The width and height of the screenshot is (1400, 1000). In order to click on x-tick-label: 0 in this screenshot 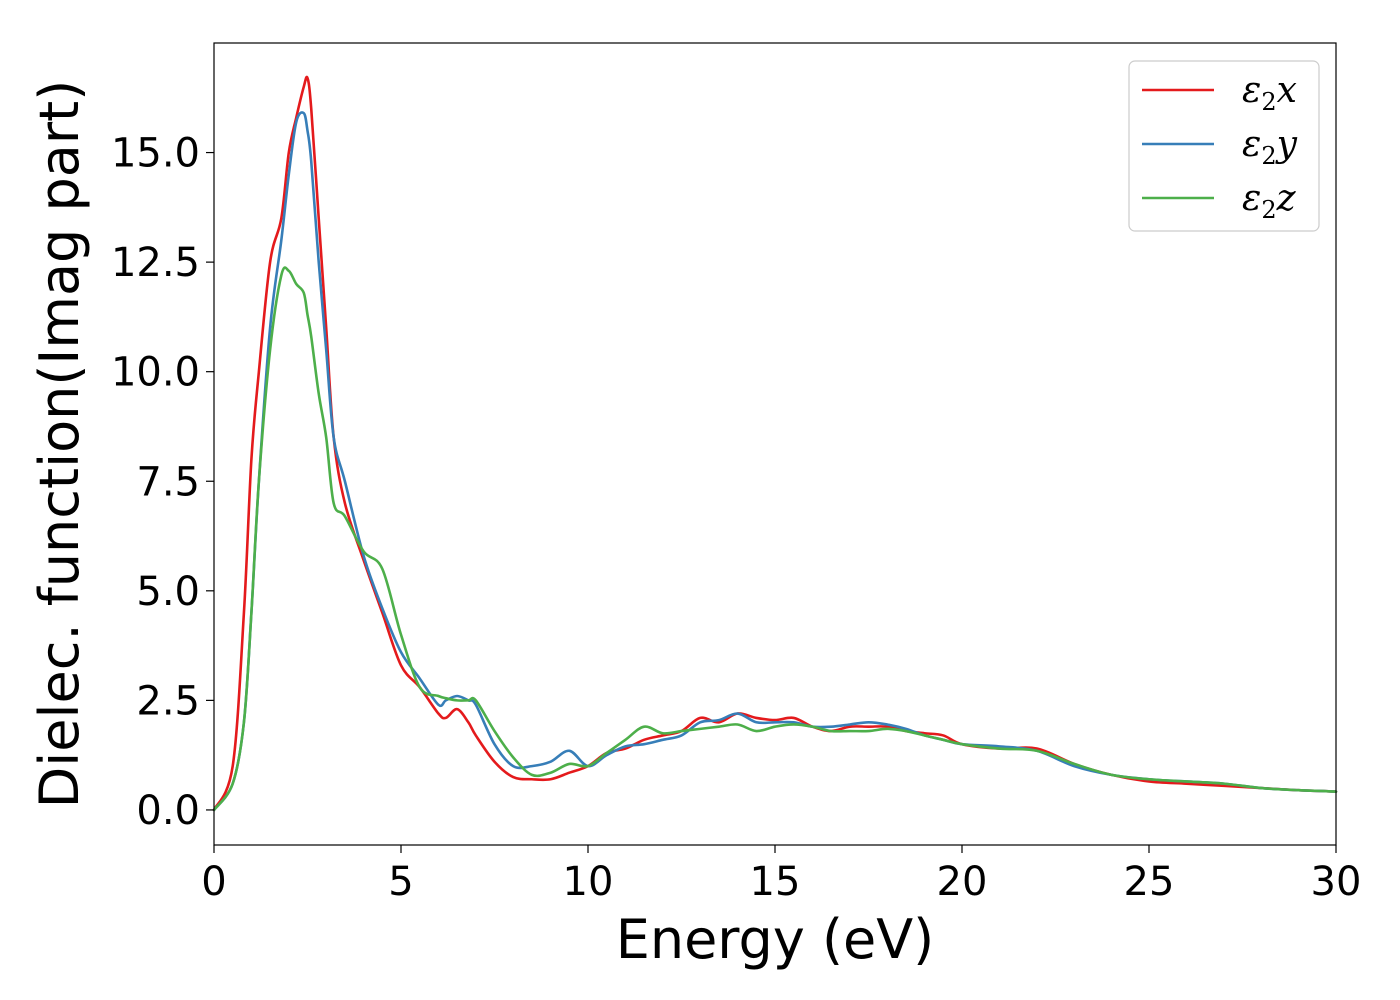, I will do `click(213, 882)`.